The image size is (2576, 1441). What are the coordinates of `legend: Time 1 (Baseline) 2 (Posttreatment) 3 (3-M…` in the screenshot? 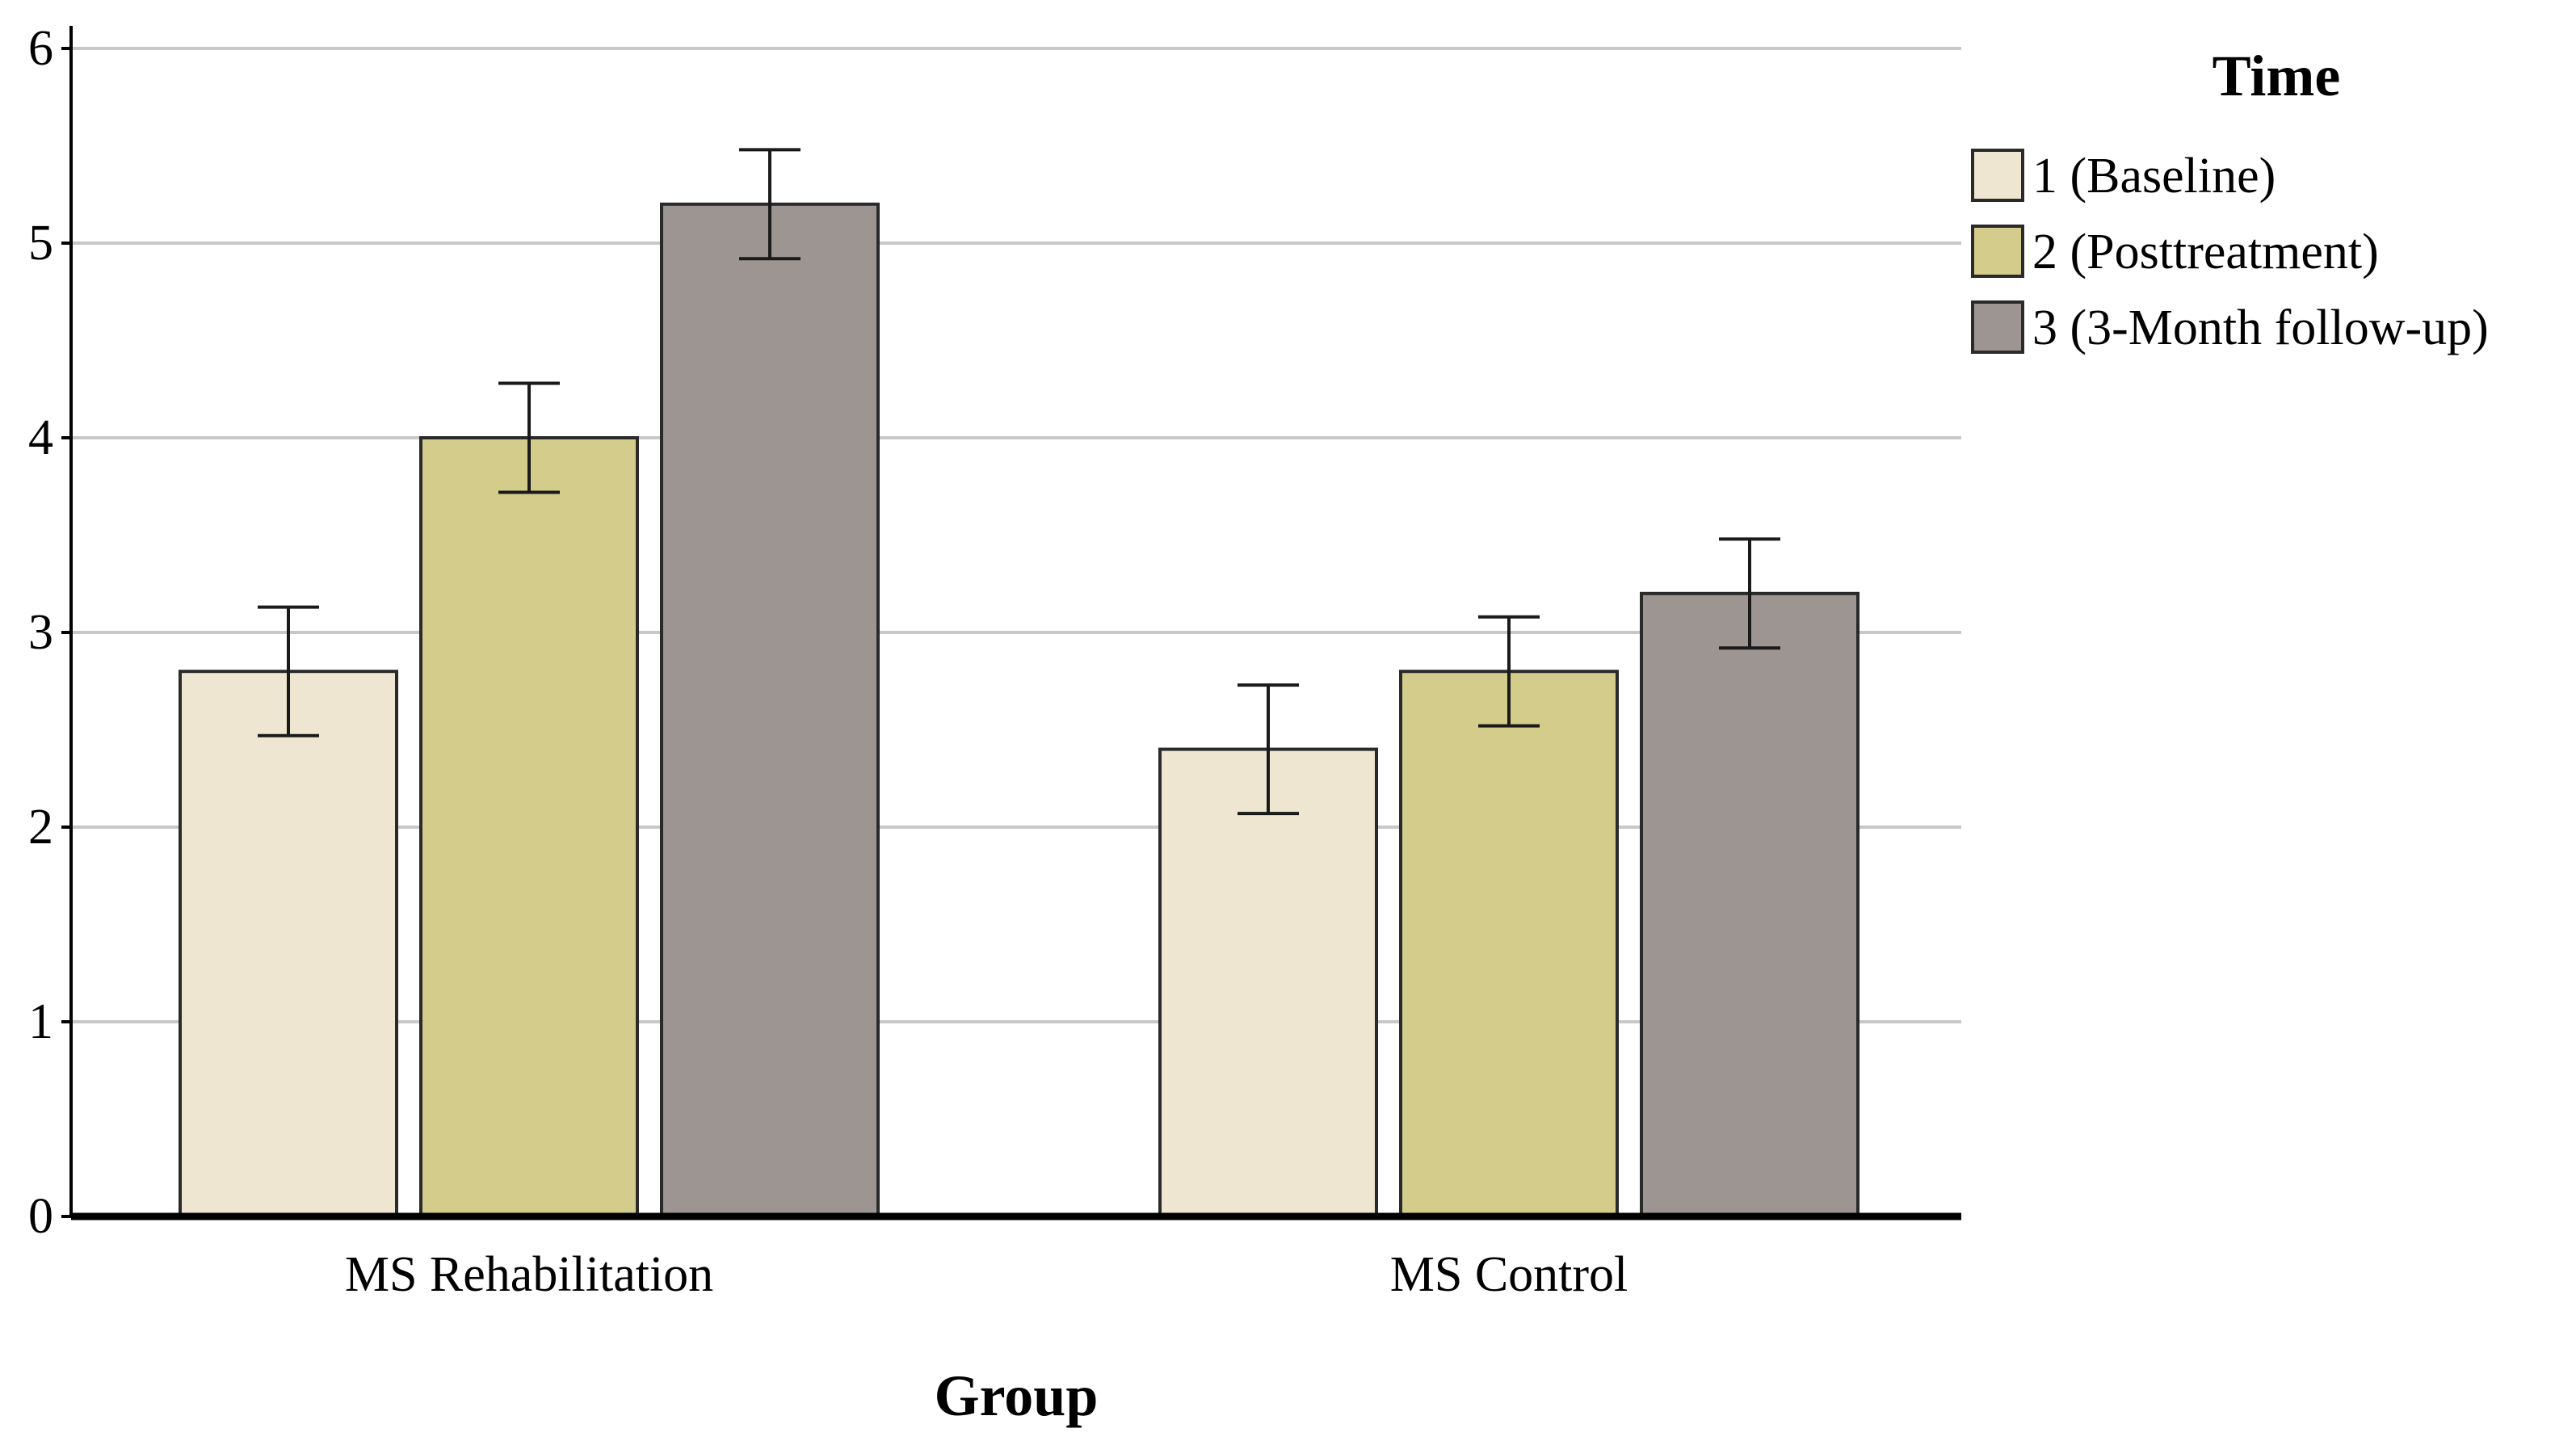 It's located at (2230, 200).